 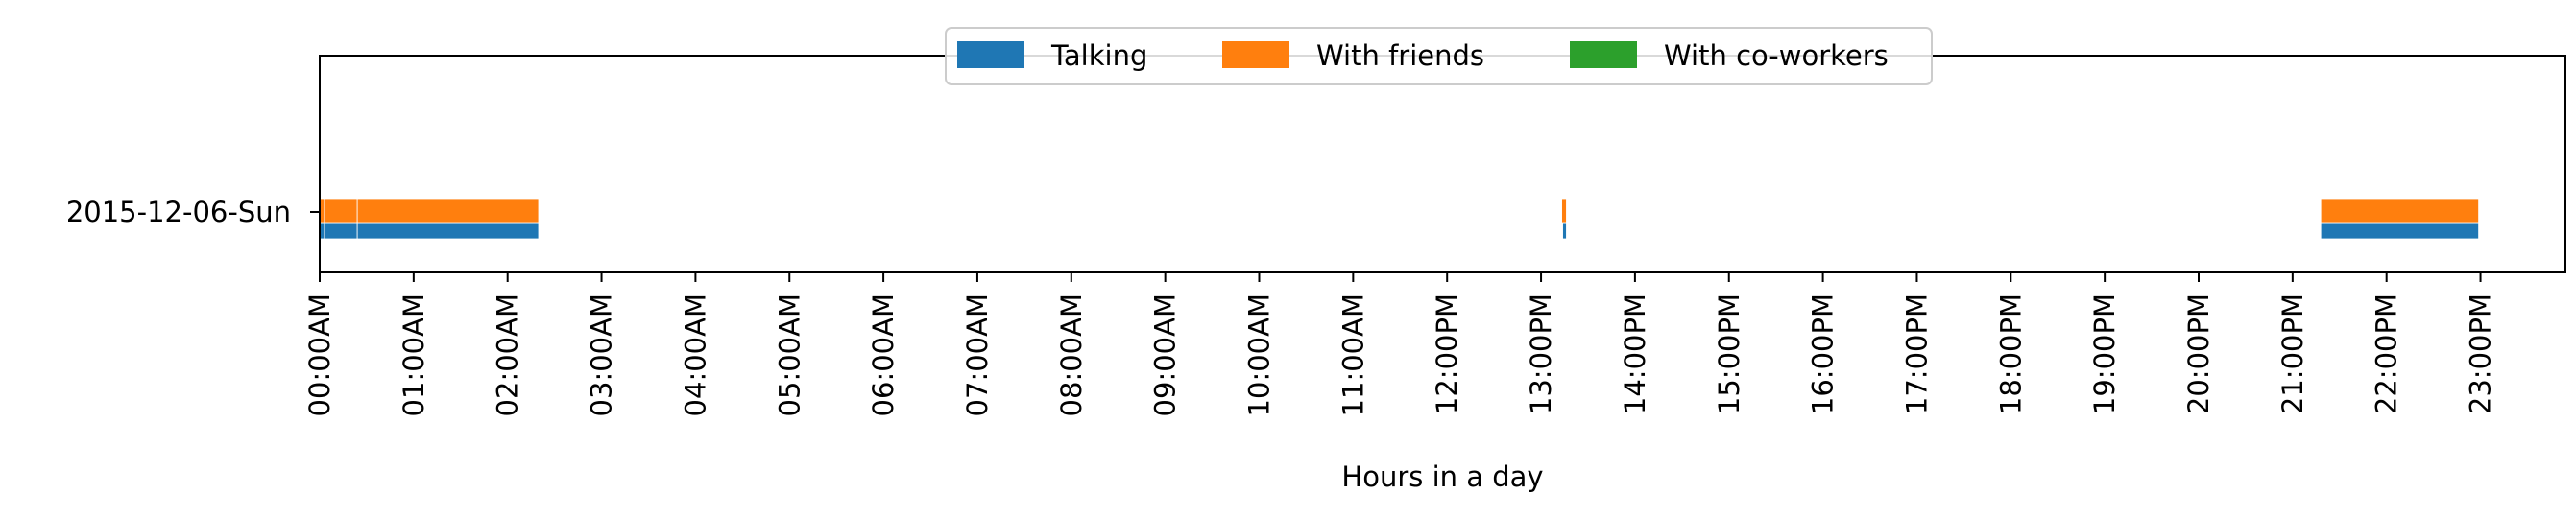 What do you see at coordinates (2104, 354) in the screenshot?
I see `x-tick-label: 19:00PM` at bounding box center [2104, 354].